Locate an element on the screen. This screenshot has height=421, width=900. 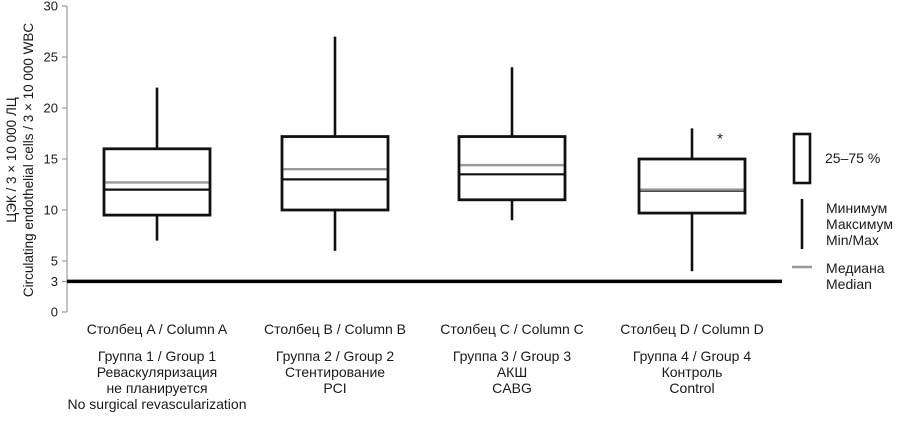
y-tick-label: 25 is located at coordinates (51, 57).